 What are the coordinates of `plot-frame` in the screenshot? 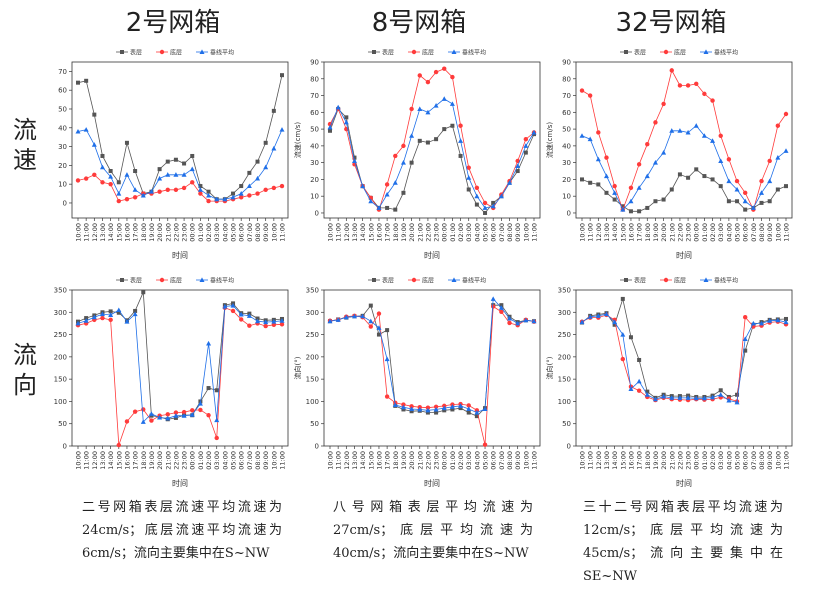 It's located at (180, 140).